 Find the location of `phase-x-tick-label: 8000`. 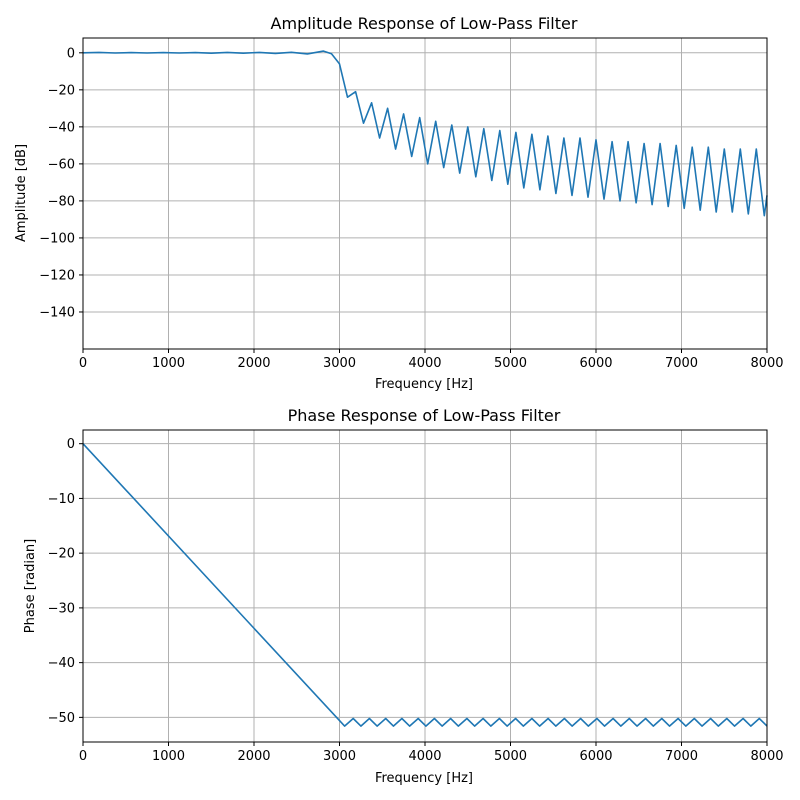

phase-x-tick-label: 8000 is located at coordinates (766, 756).